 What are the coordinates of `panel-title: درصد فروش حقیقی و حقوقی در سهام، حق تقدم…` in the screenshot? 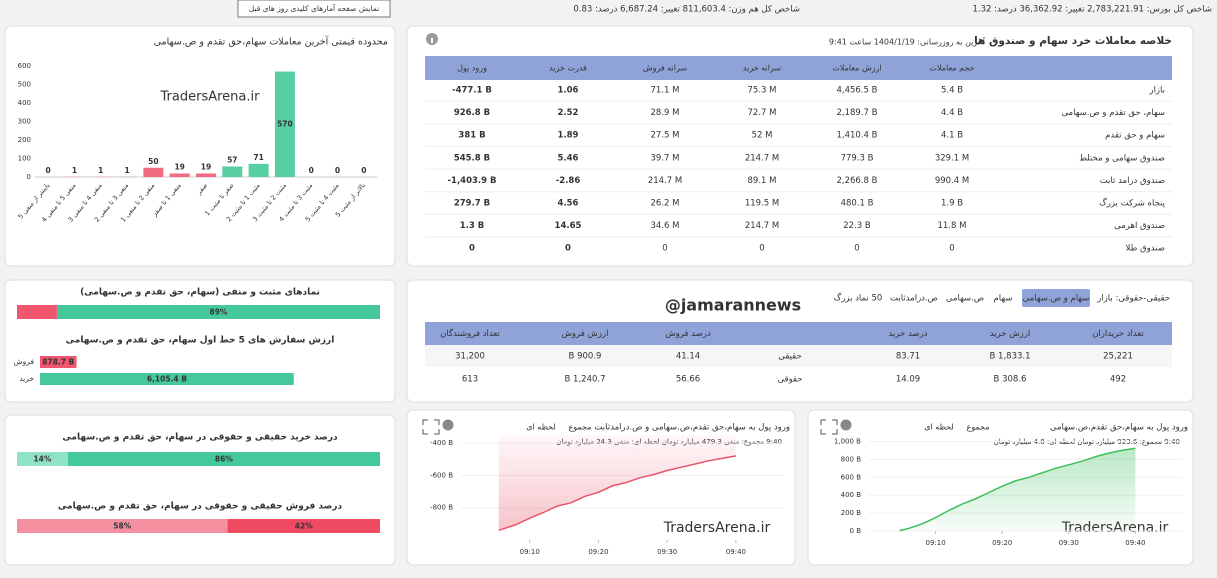 It's located at (200, 507).